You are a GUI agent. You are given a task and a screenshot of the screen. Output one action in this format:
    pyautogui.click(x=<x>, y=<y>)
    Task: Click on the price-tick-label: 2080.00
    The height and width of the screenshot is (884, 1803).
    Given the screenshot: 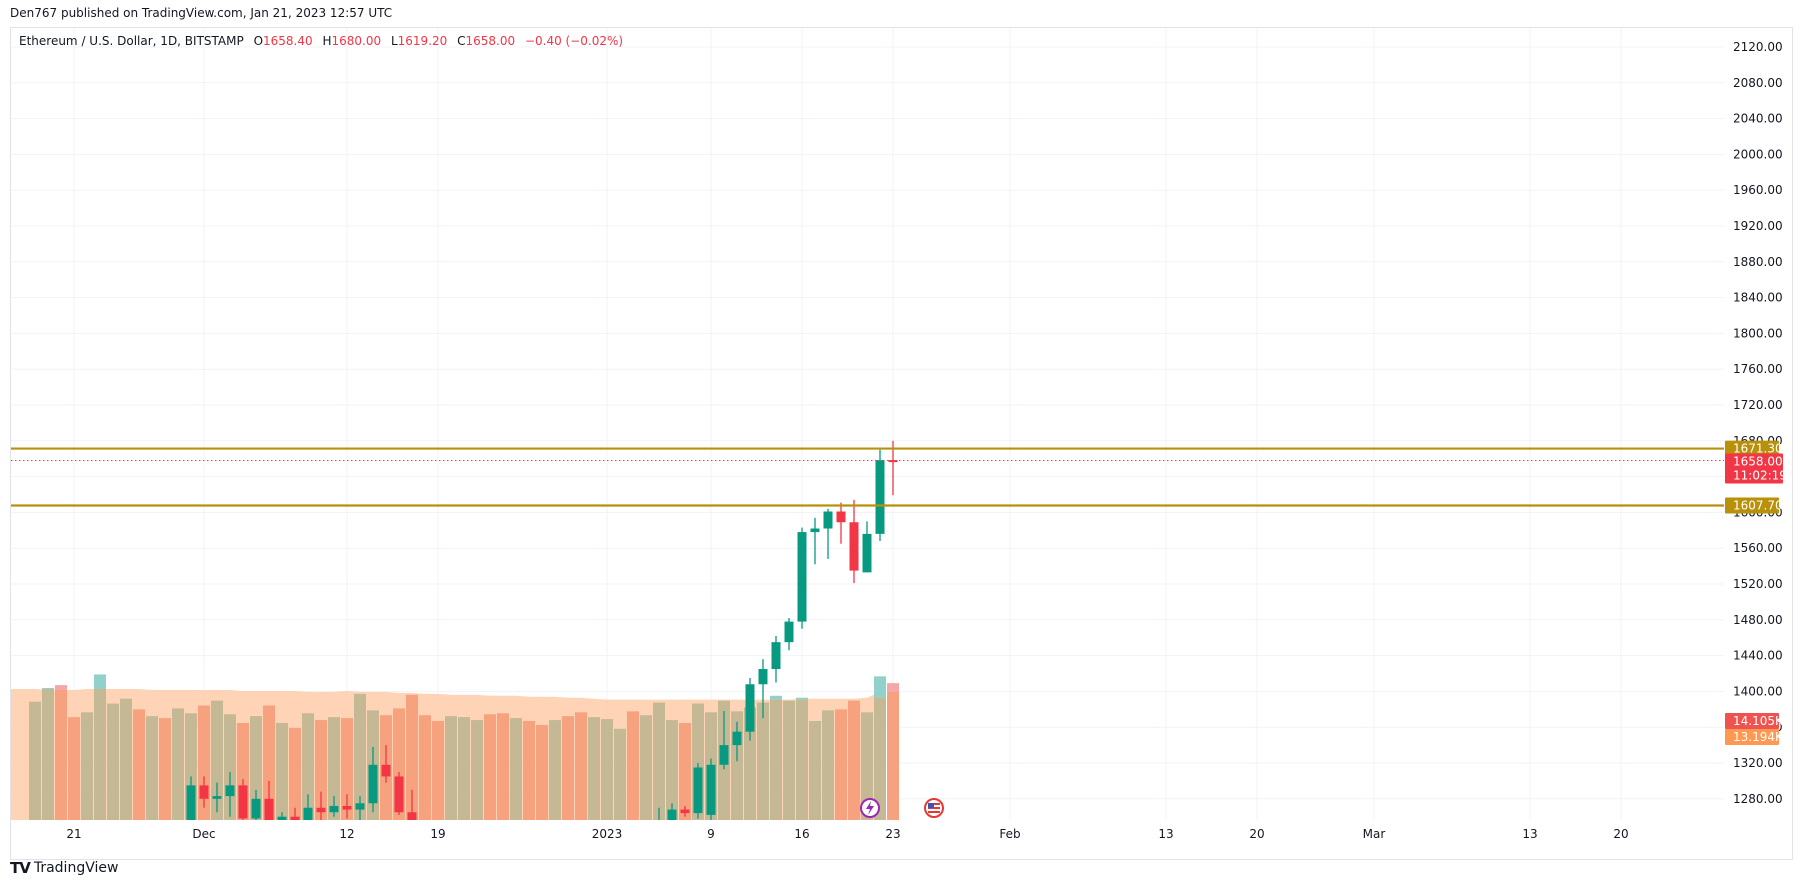 What is the action you would take?
    pyautogui.click(x=1758, y=83)
    